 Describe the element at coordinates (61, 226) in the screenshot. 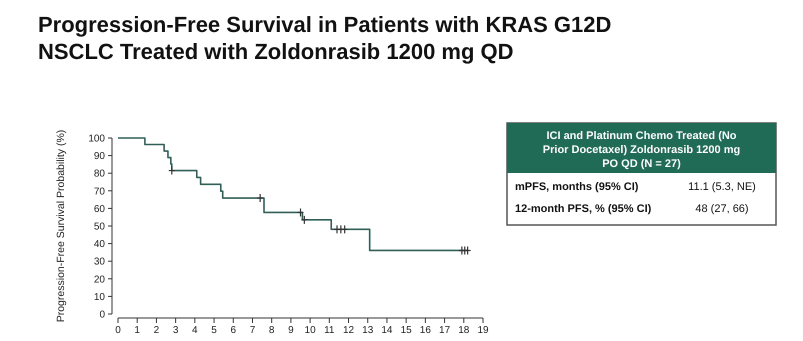

I see `y-axis-title: Progression-Free Survival Probability (%)` at that location.